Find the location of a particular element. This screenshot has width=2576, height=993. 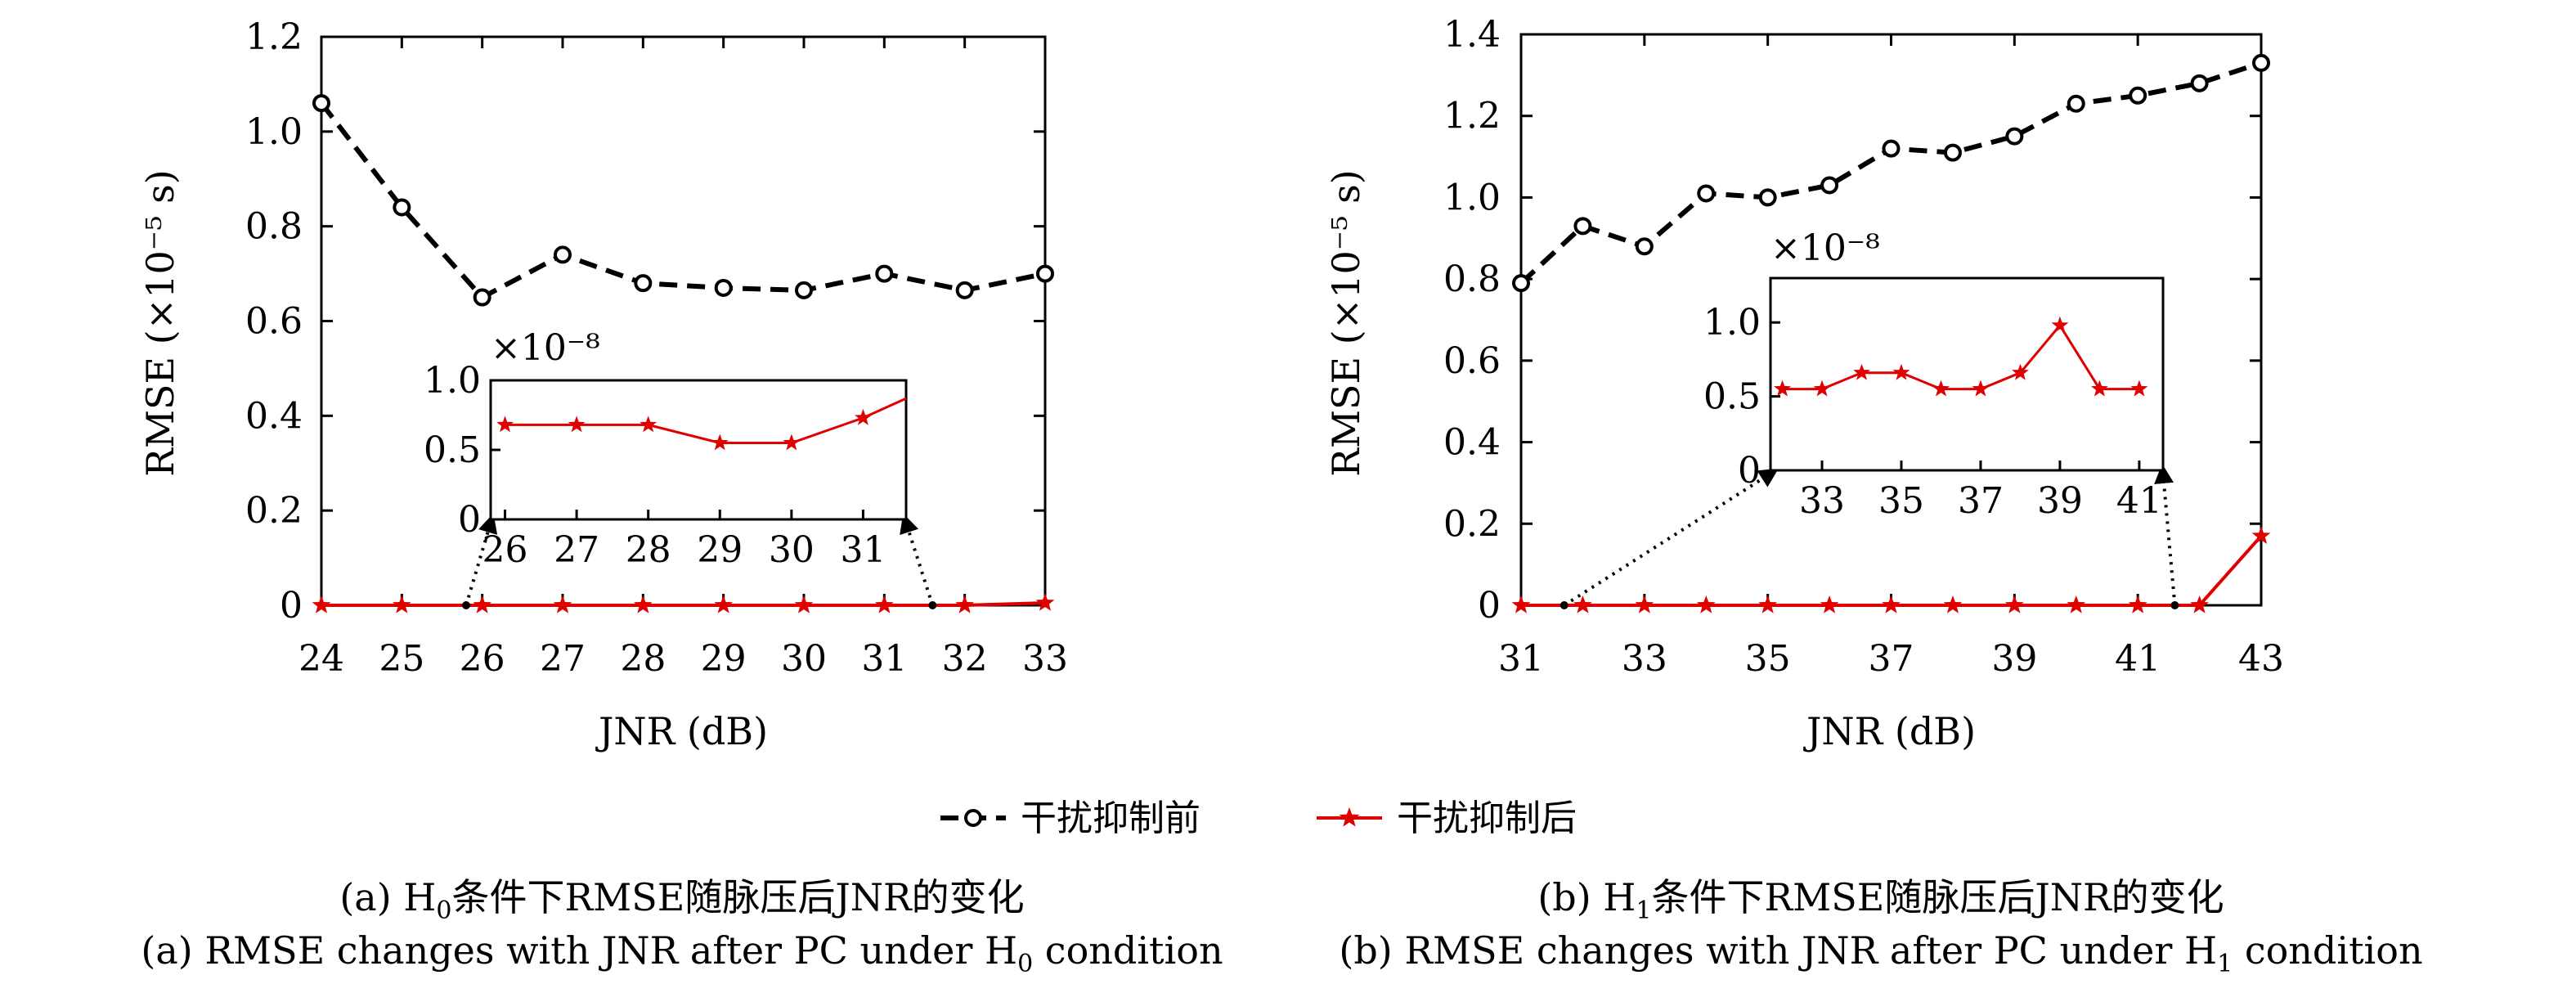

inset-x-tick-label: 27 is located at coordinates (576, 550).